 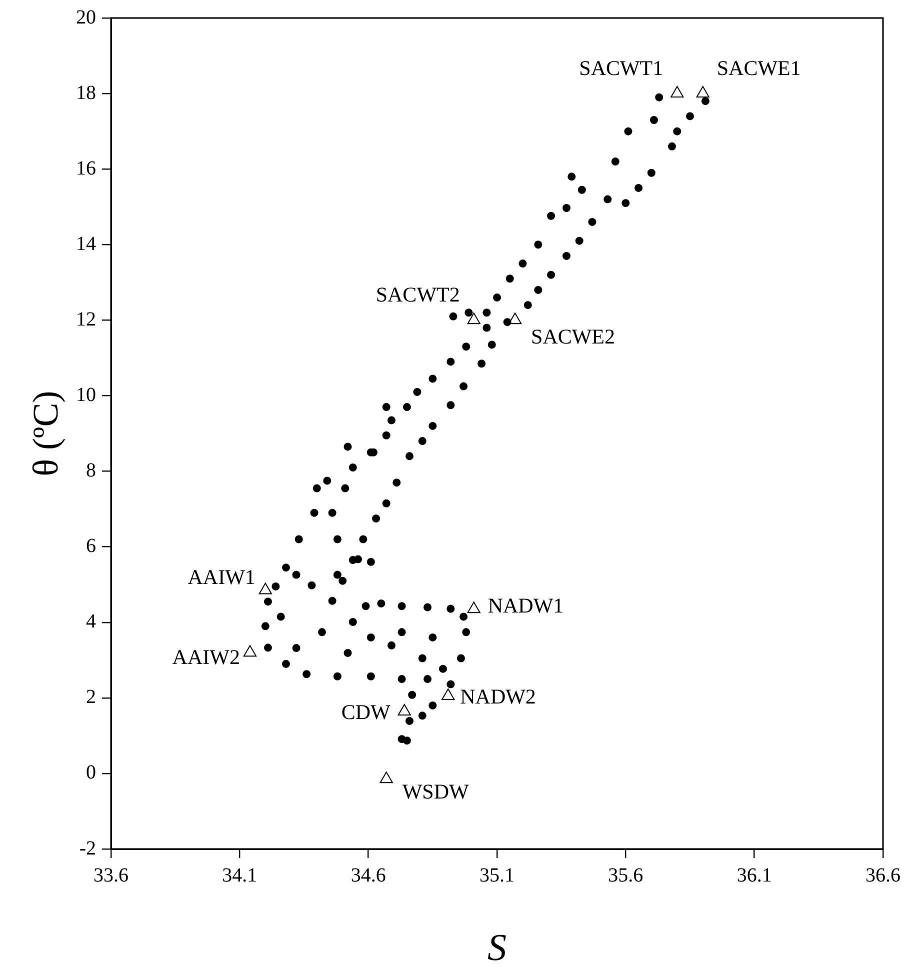 What do you see at coordinates (111, 875) in the screenshot?
I see `x-tick-label: 33.6` at bounding box center [111, 875].